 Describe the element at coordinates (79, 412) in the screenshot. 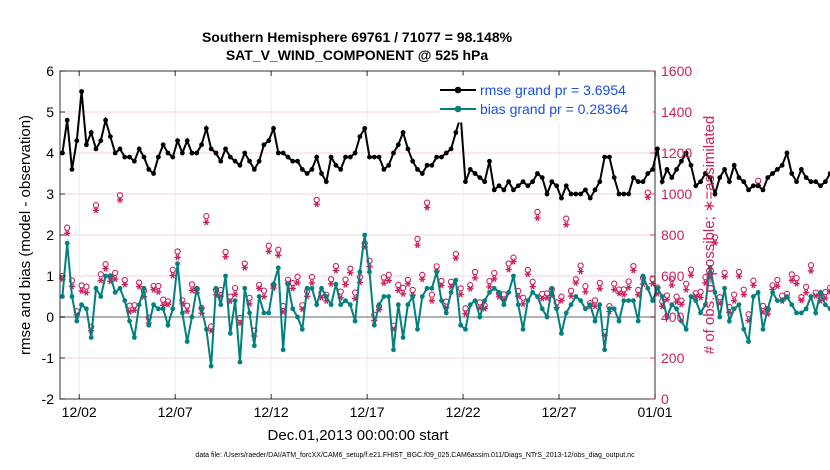

I see `x-tick-label: 12/02` at that location.